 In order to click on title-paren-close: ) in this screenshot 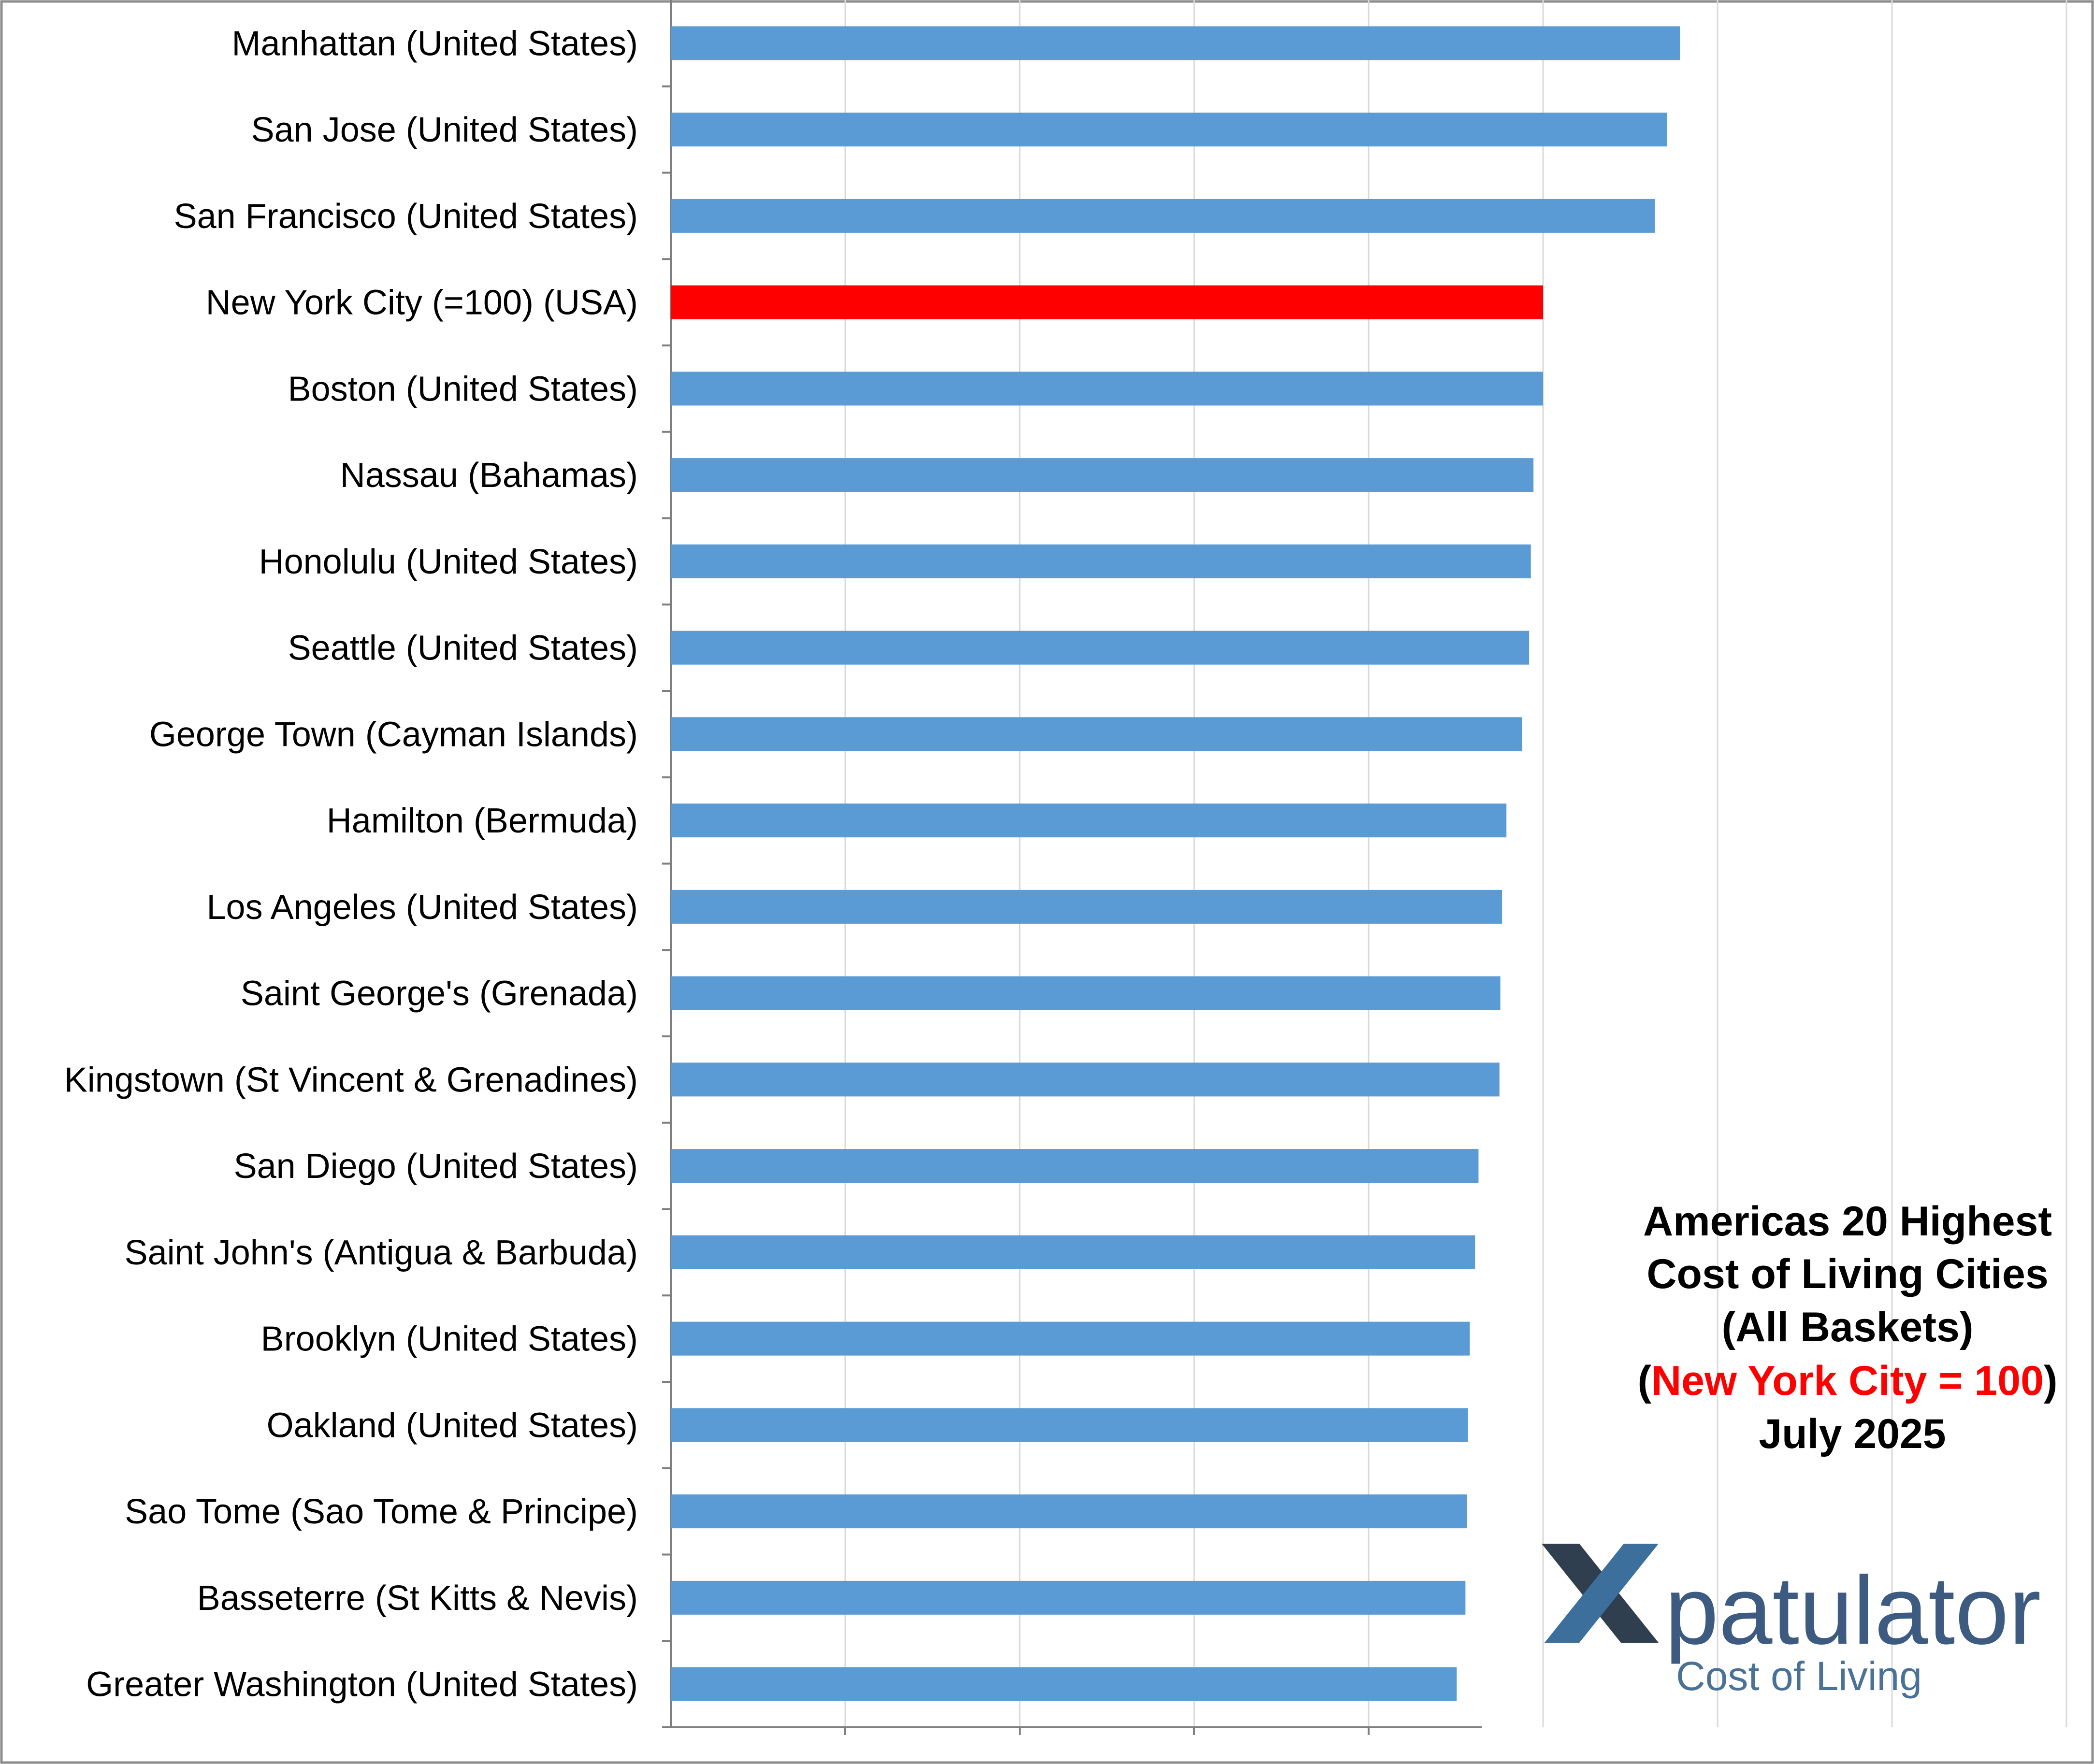, I will do `click(2051, 1381)`.